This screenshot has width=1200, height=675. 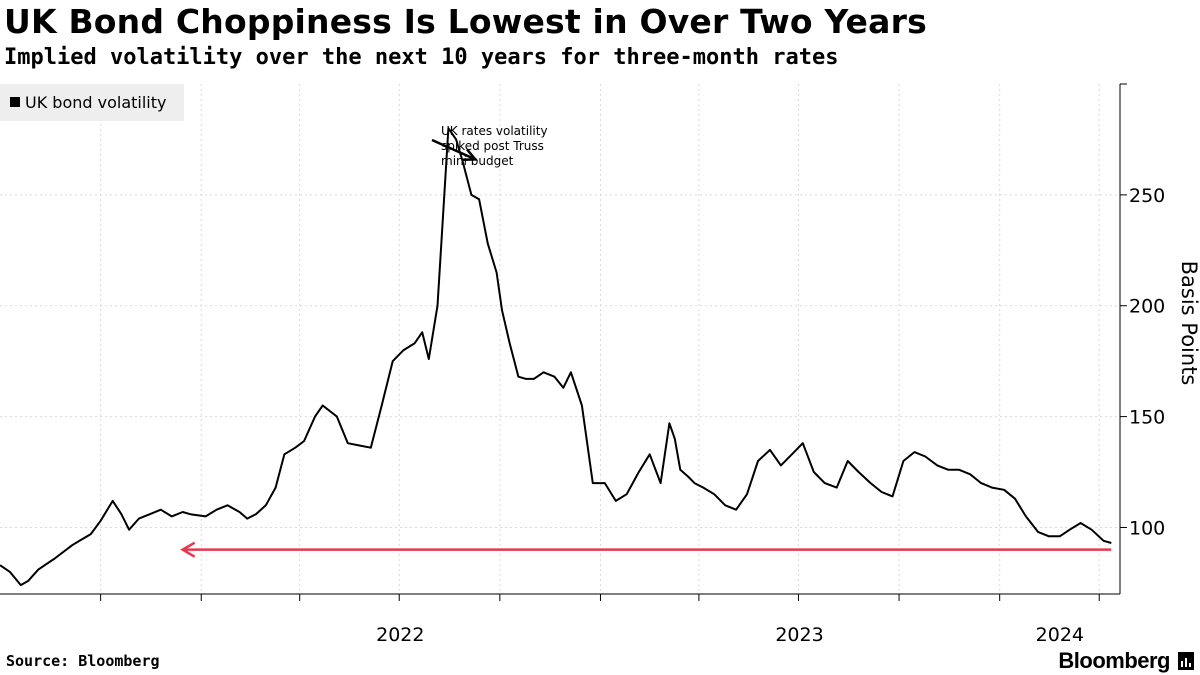 I want to click on legend: UK bond volatility, so click(x=92, y=102).